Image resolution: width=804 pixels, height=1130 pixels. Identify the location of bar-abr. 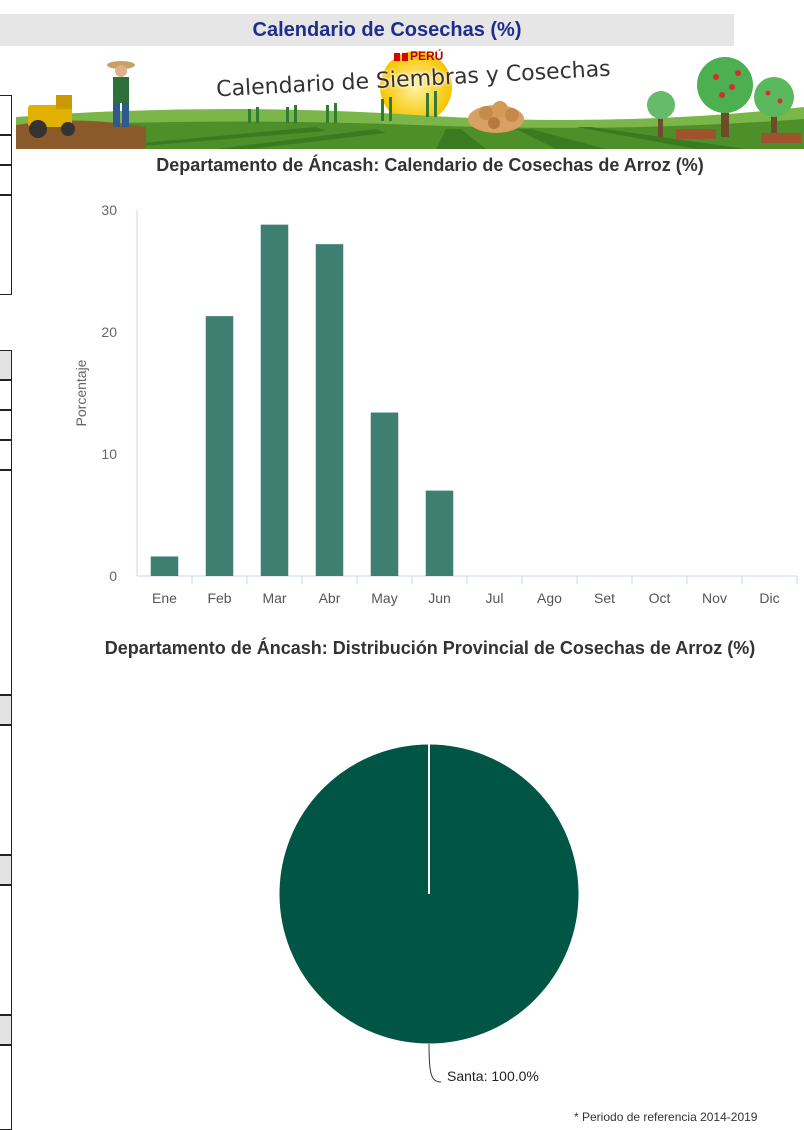
(329, 410).